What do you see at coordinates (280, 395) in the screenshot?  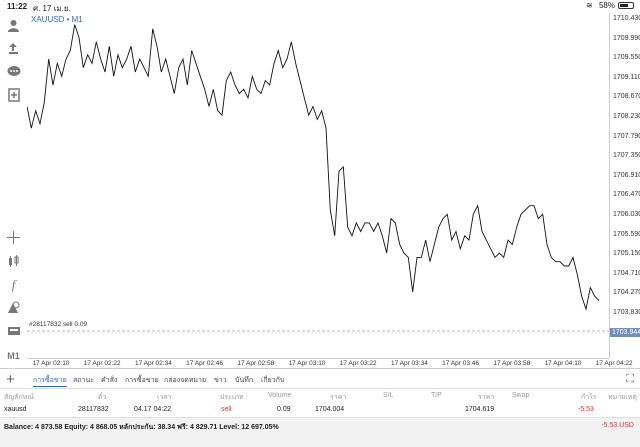 I see `col-volume: Volume` at bounding box center [280, 395].